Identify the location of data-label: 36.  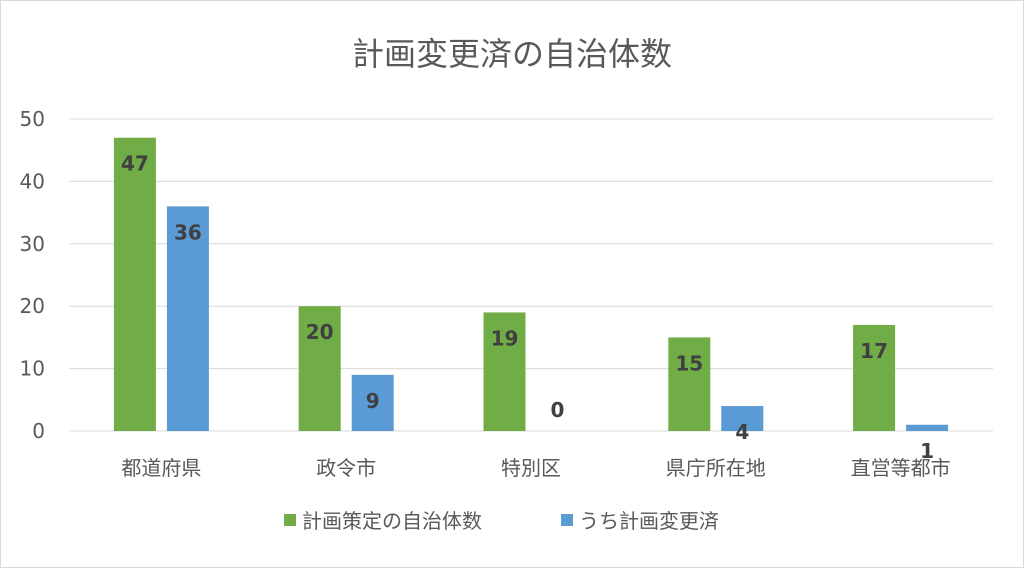
(188, 232).